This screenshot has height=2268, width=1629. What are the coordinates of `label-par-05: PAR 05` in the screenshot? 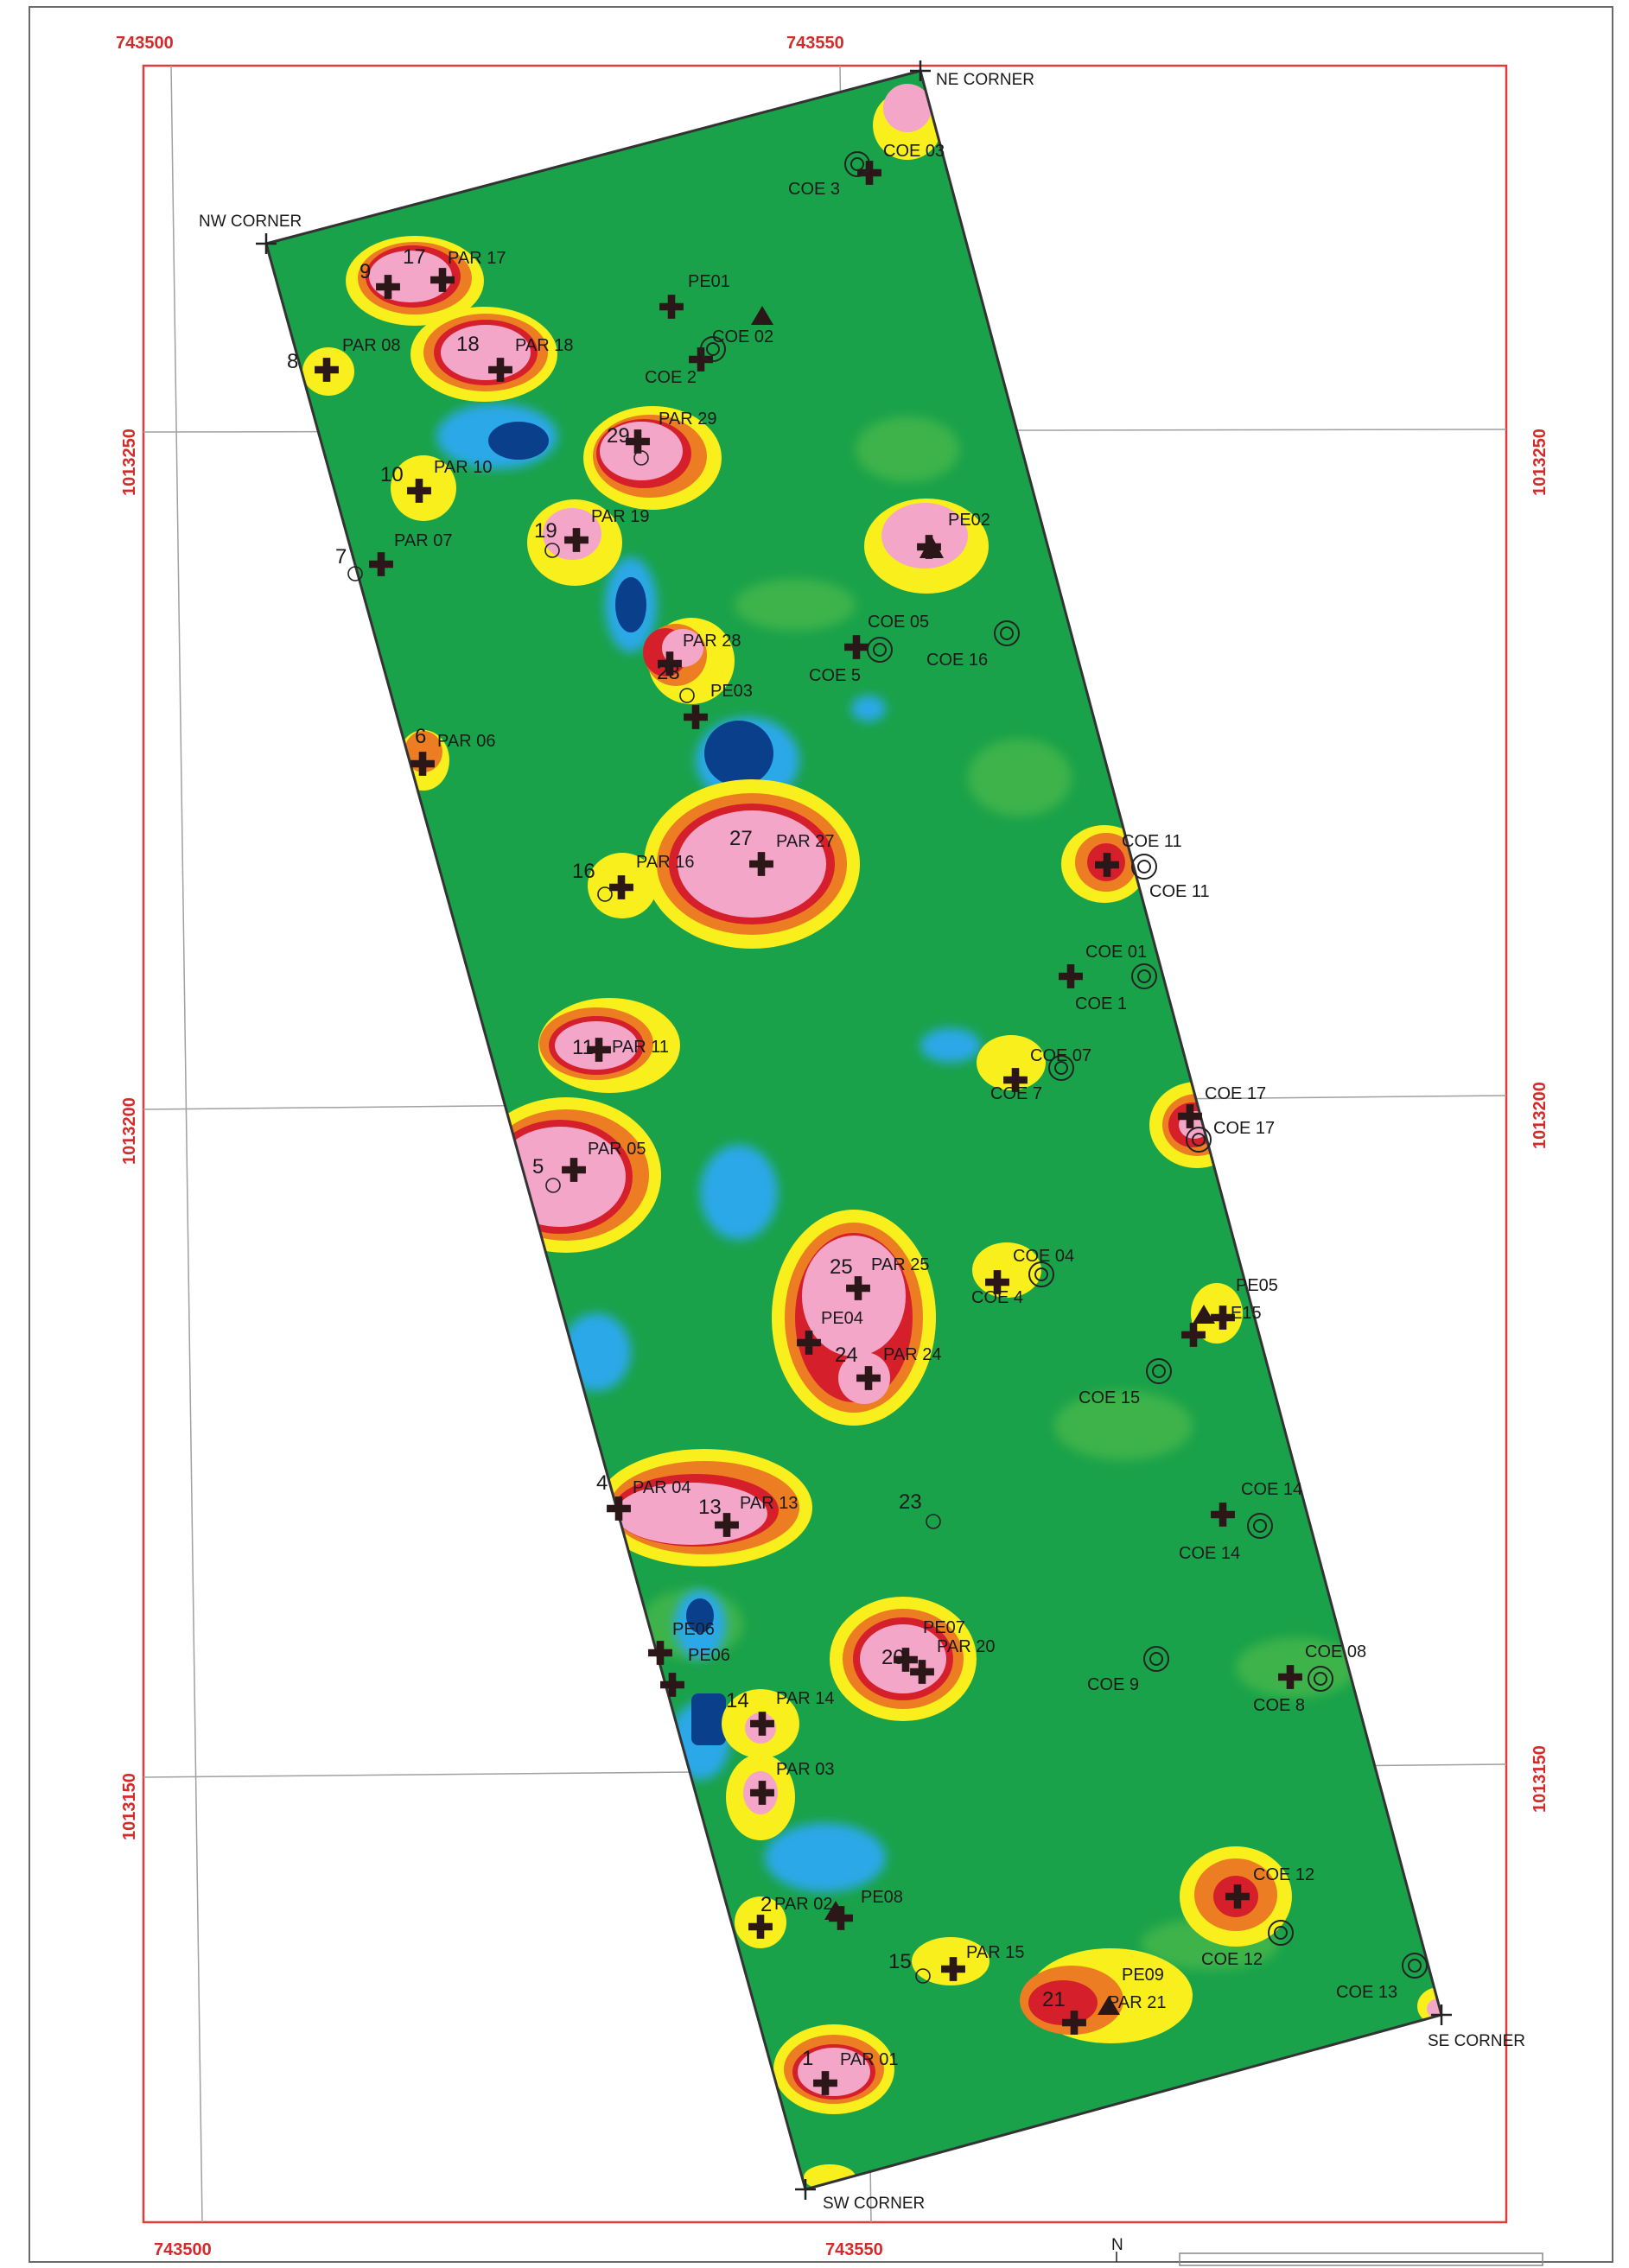 It's located at (617, 1149).